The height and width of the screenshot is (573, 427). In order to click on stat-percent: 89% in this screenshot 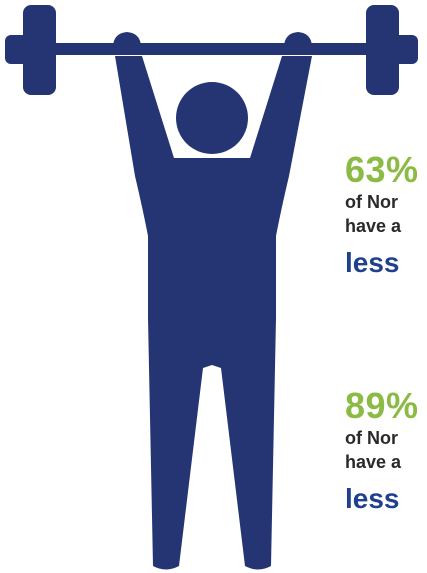, I will do `click(382, 405)`.